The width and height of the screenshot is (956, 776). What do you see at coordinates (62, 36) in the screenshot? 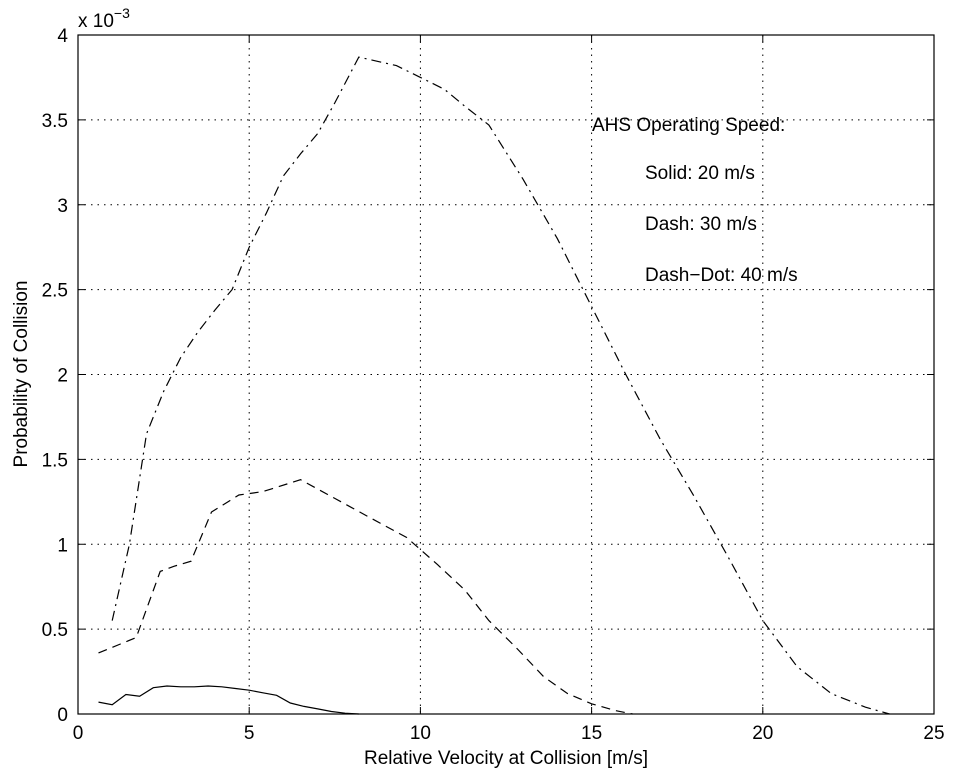
I see `y-tick-label: 4` at bounding box center [62, 36].